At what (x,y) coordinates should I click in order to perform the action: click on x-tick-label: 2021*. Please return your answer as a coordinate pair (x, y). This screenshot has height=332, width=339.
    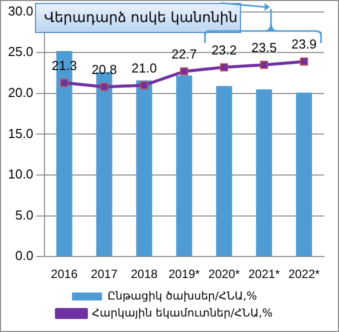
    Looking at the image, I should click on (264, 274).